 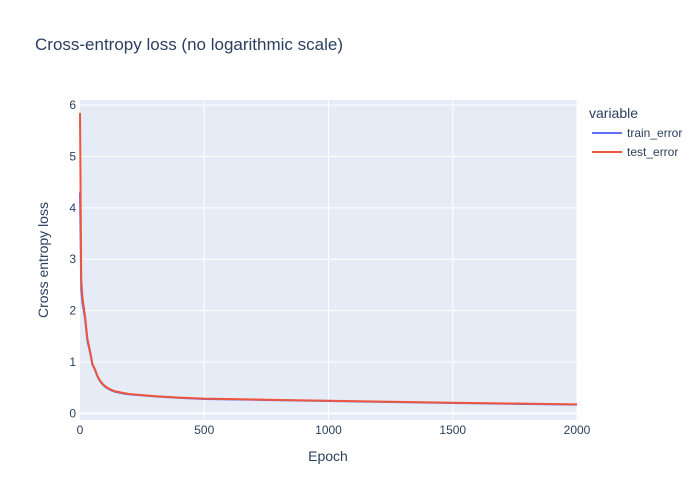 What do you see at coordinates (80, 430) in the screenshot?
I see `x-tick-label: 0` at bounding box center [80, 430].